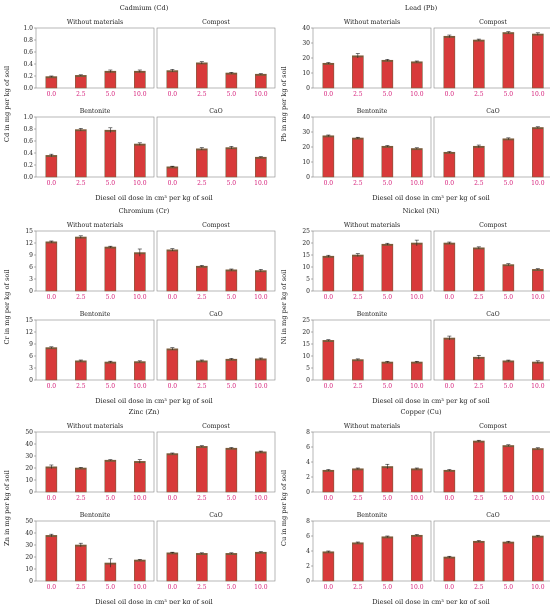 The width and height of the screenshot is (550, 604). What do you see at coordinates (144, 8) in the screenshot?
I see `chart-title: Cadmium (Cd)` at bounding box center [144, 8].